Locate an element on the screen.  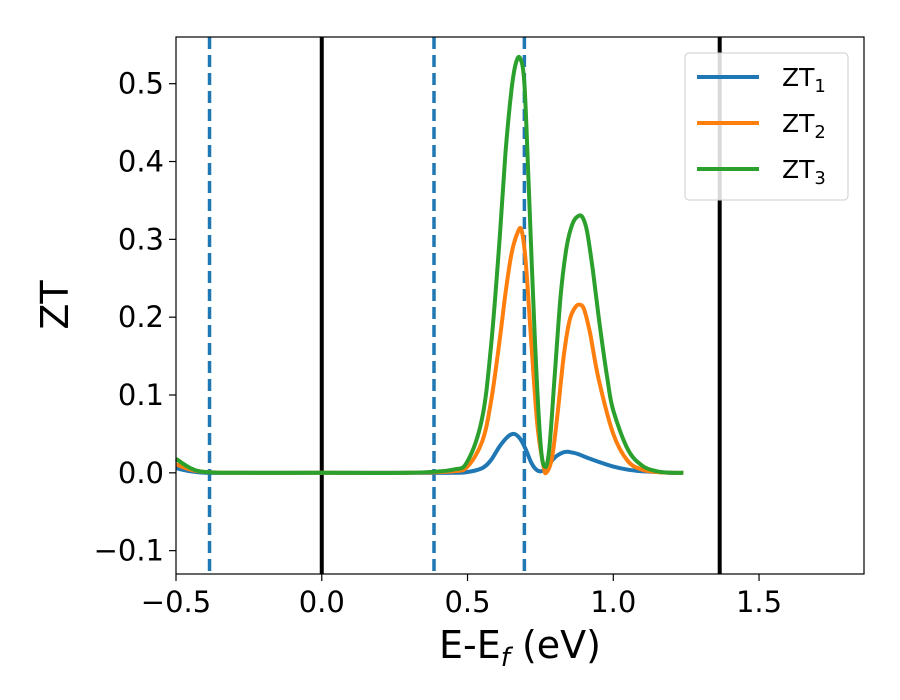
x-tick-label: 0.5 is located at coordinates (467, 602).